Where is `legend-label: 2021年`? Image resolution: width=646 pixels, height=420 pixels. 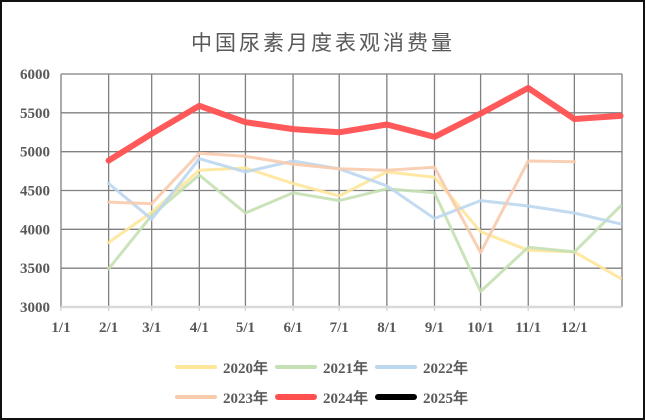 legend-label: 2021年 is located at coordinates (346, 368).